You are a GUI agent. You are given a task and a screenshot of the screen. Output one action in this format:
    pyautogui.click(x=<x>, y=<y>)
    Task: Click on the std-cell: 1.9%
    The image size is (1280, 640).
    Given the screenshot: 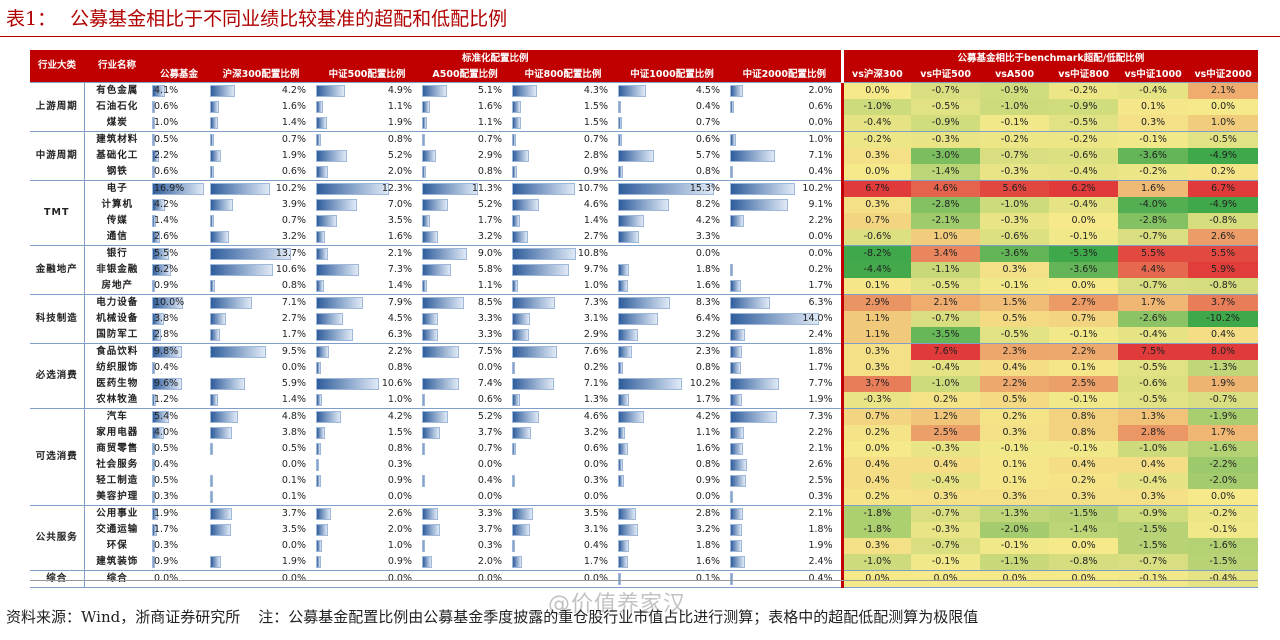 What is the action you would take?
    pyautogui.click(x=785, y=400)
    